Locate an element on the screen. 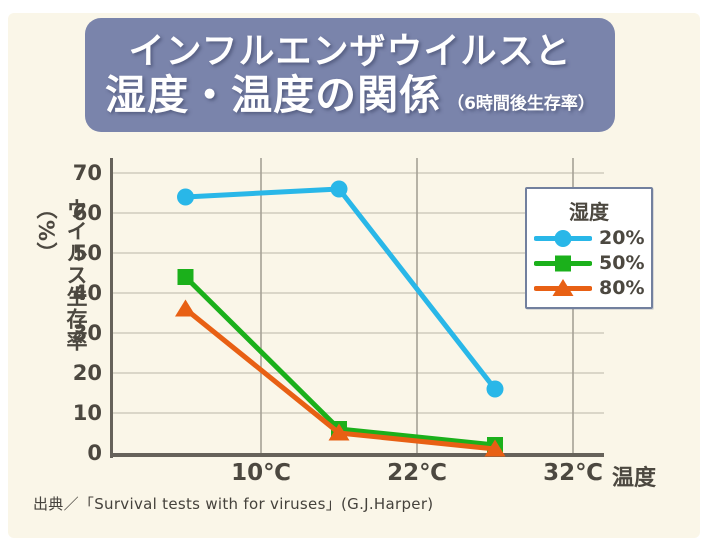 The image size is (705, 538). legend-box: 湿度 20% 50% 80% is located at coordinates (589, 248).